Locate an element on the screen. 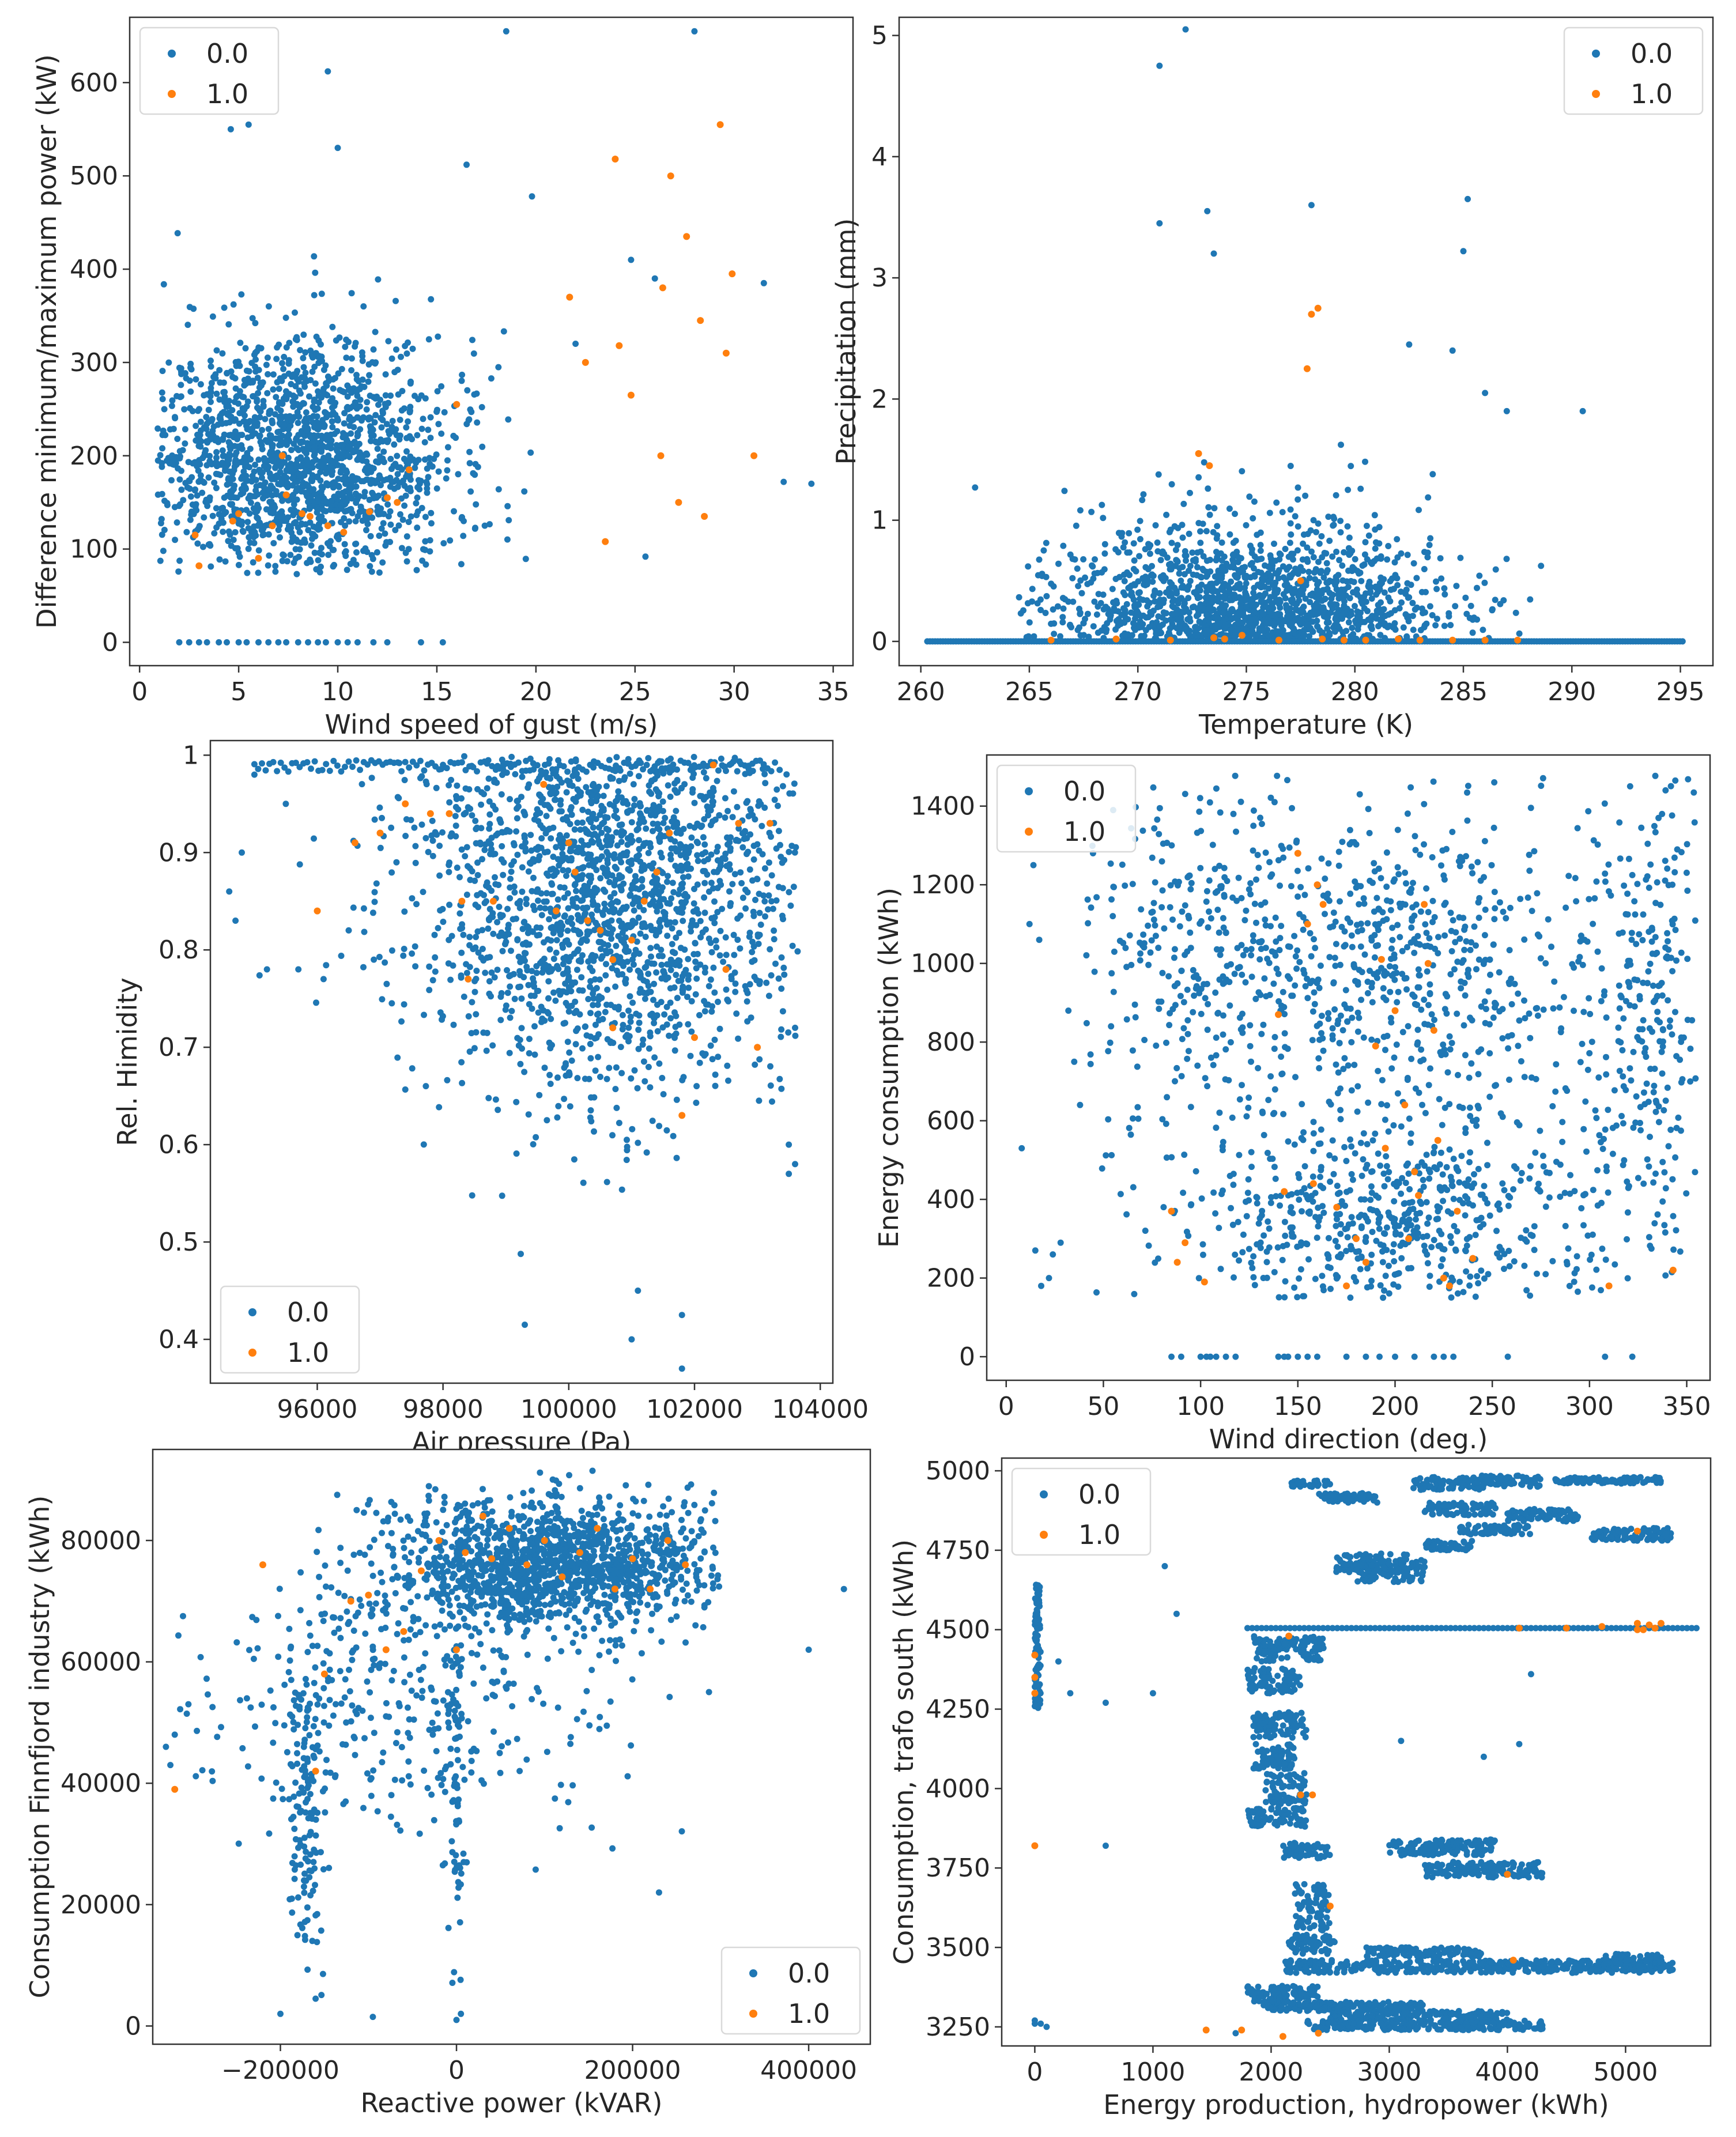  x-tick-label: 10 is located at coordinates (338, 692).